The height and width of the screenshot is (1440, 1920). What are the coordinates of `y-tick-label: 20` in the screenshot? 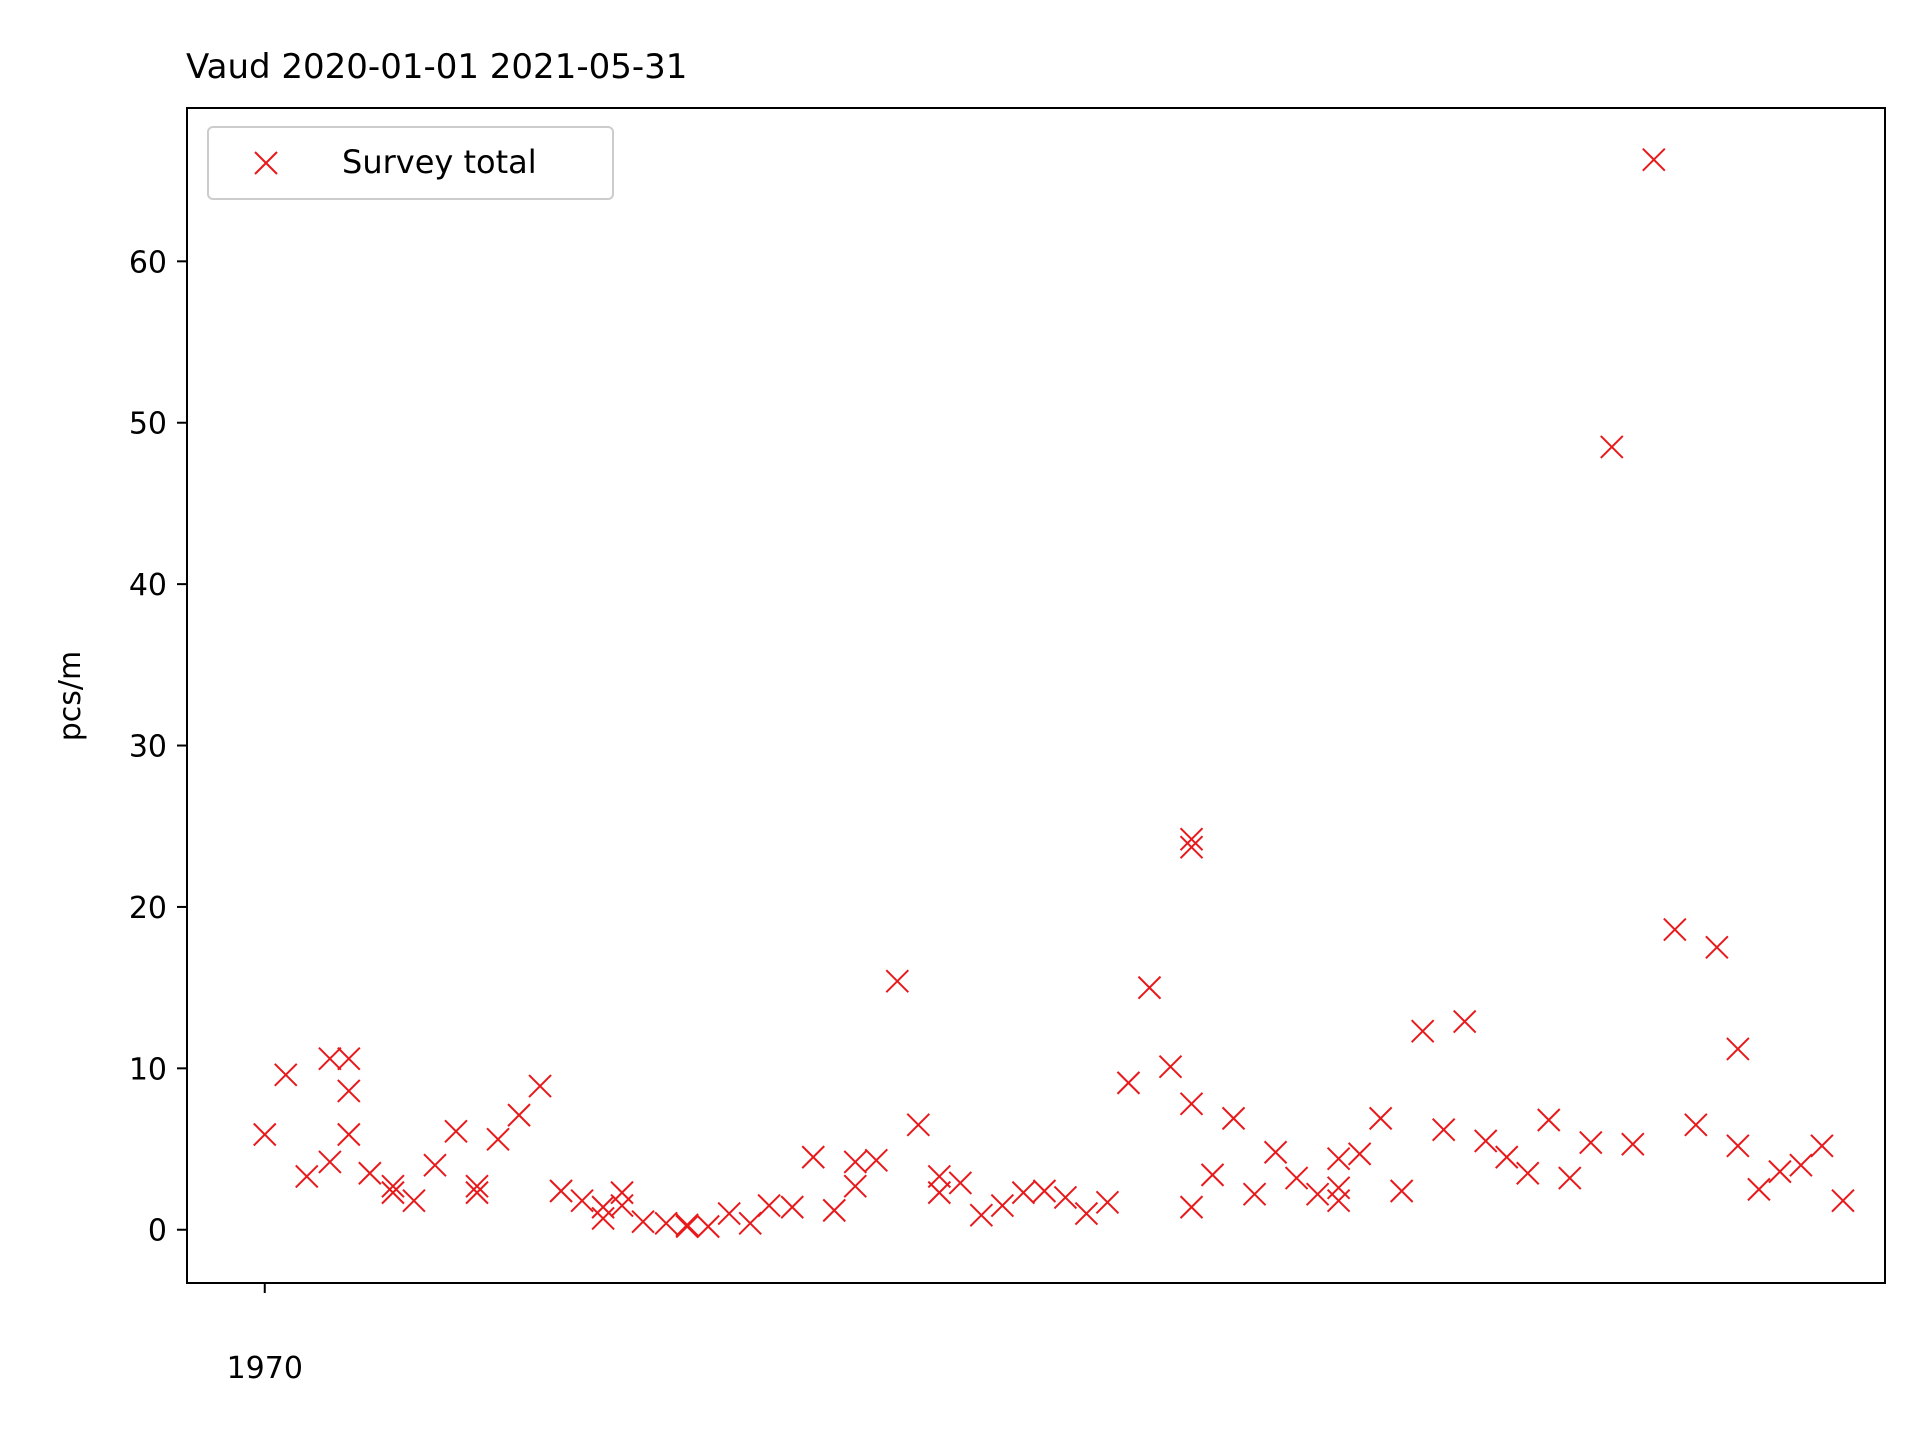 It's located at (148, 908).